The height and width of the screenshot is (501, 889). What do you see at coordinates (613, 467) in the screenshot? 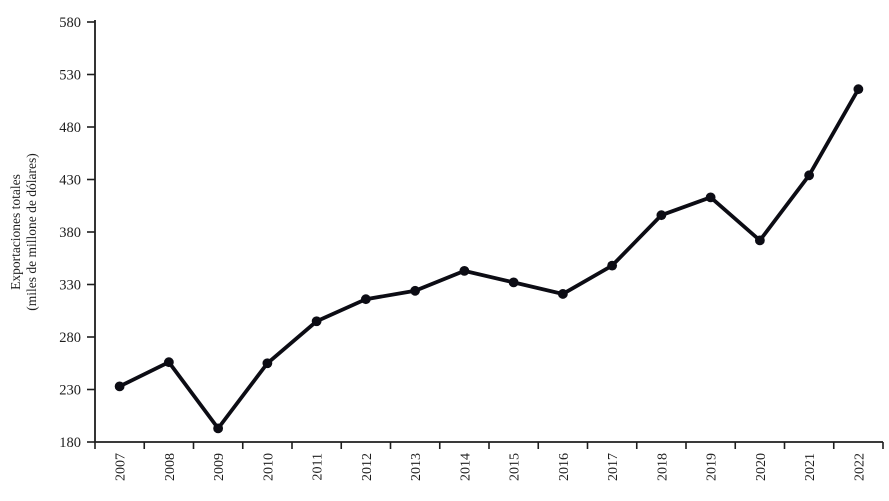
I see `x-tick-label-2017: 2017` at bounding box center [613, 467].